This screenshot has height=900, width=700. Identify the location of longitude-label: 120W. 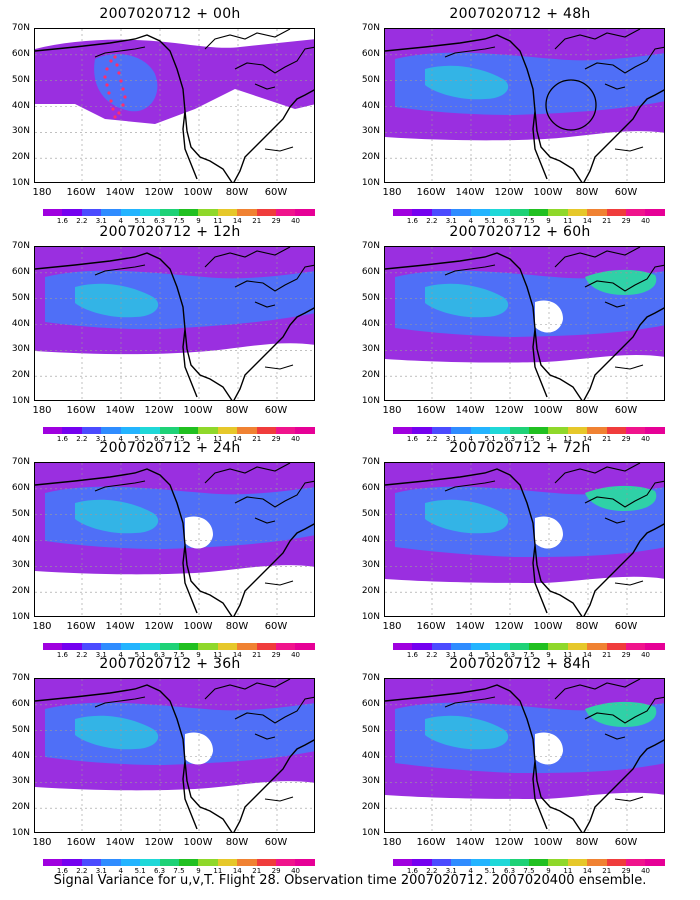
(159, 626).